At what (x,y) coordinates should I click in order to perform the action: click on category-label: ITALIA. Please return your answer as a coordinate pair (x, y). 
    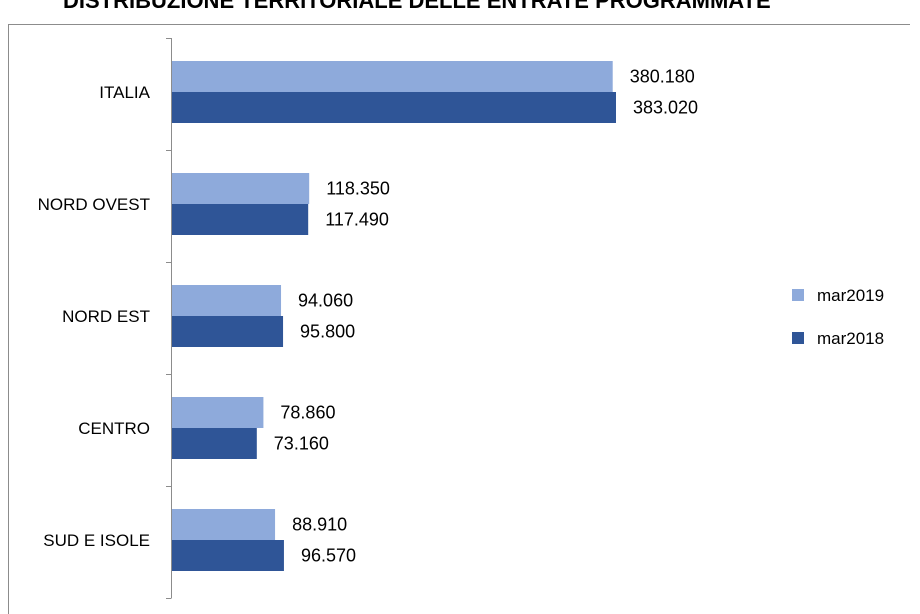
    Looking at the image, I should click on (124, 92).